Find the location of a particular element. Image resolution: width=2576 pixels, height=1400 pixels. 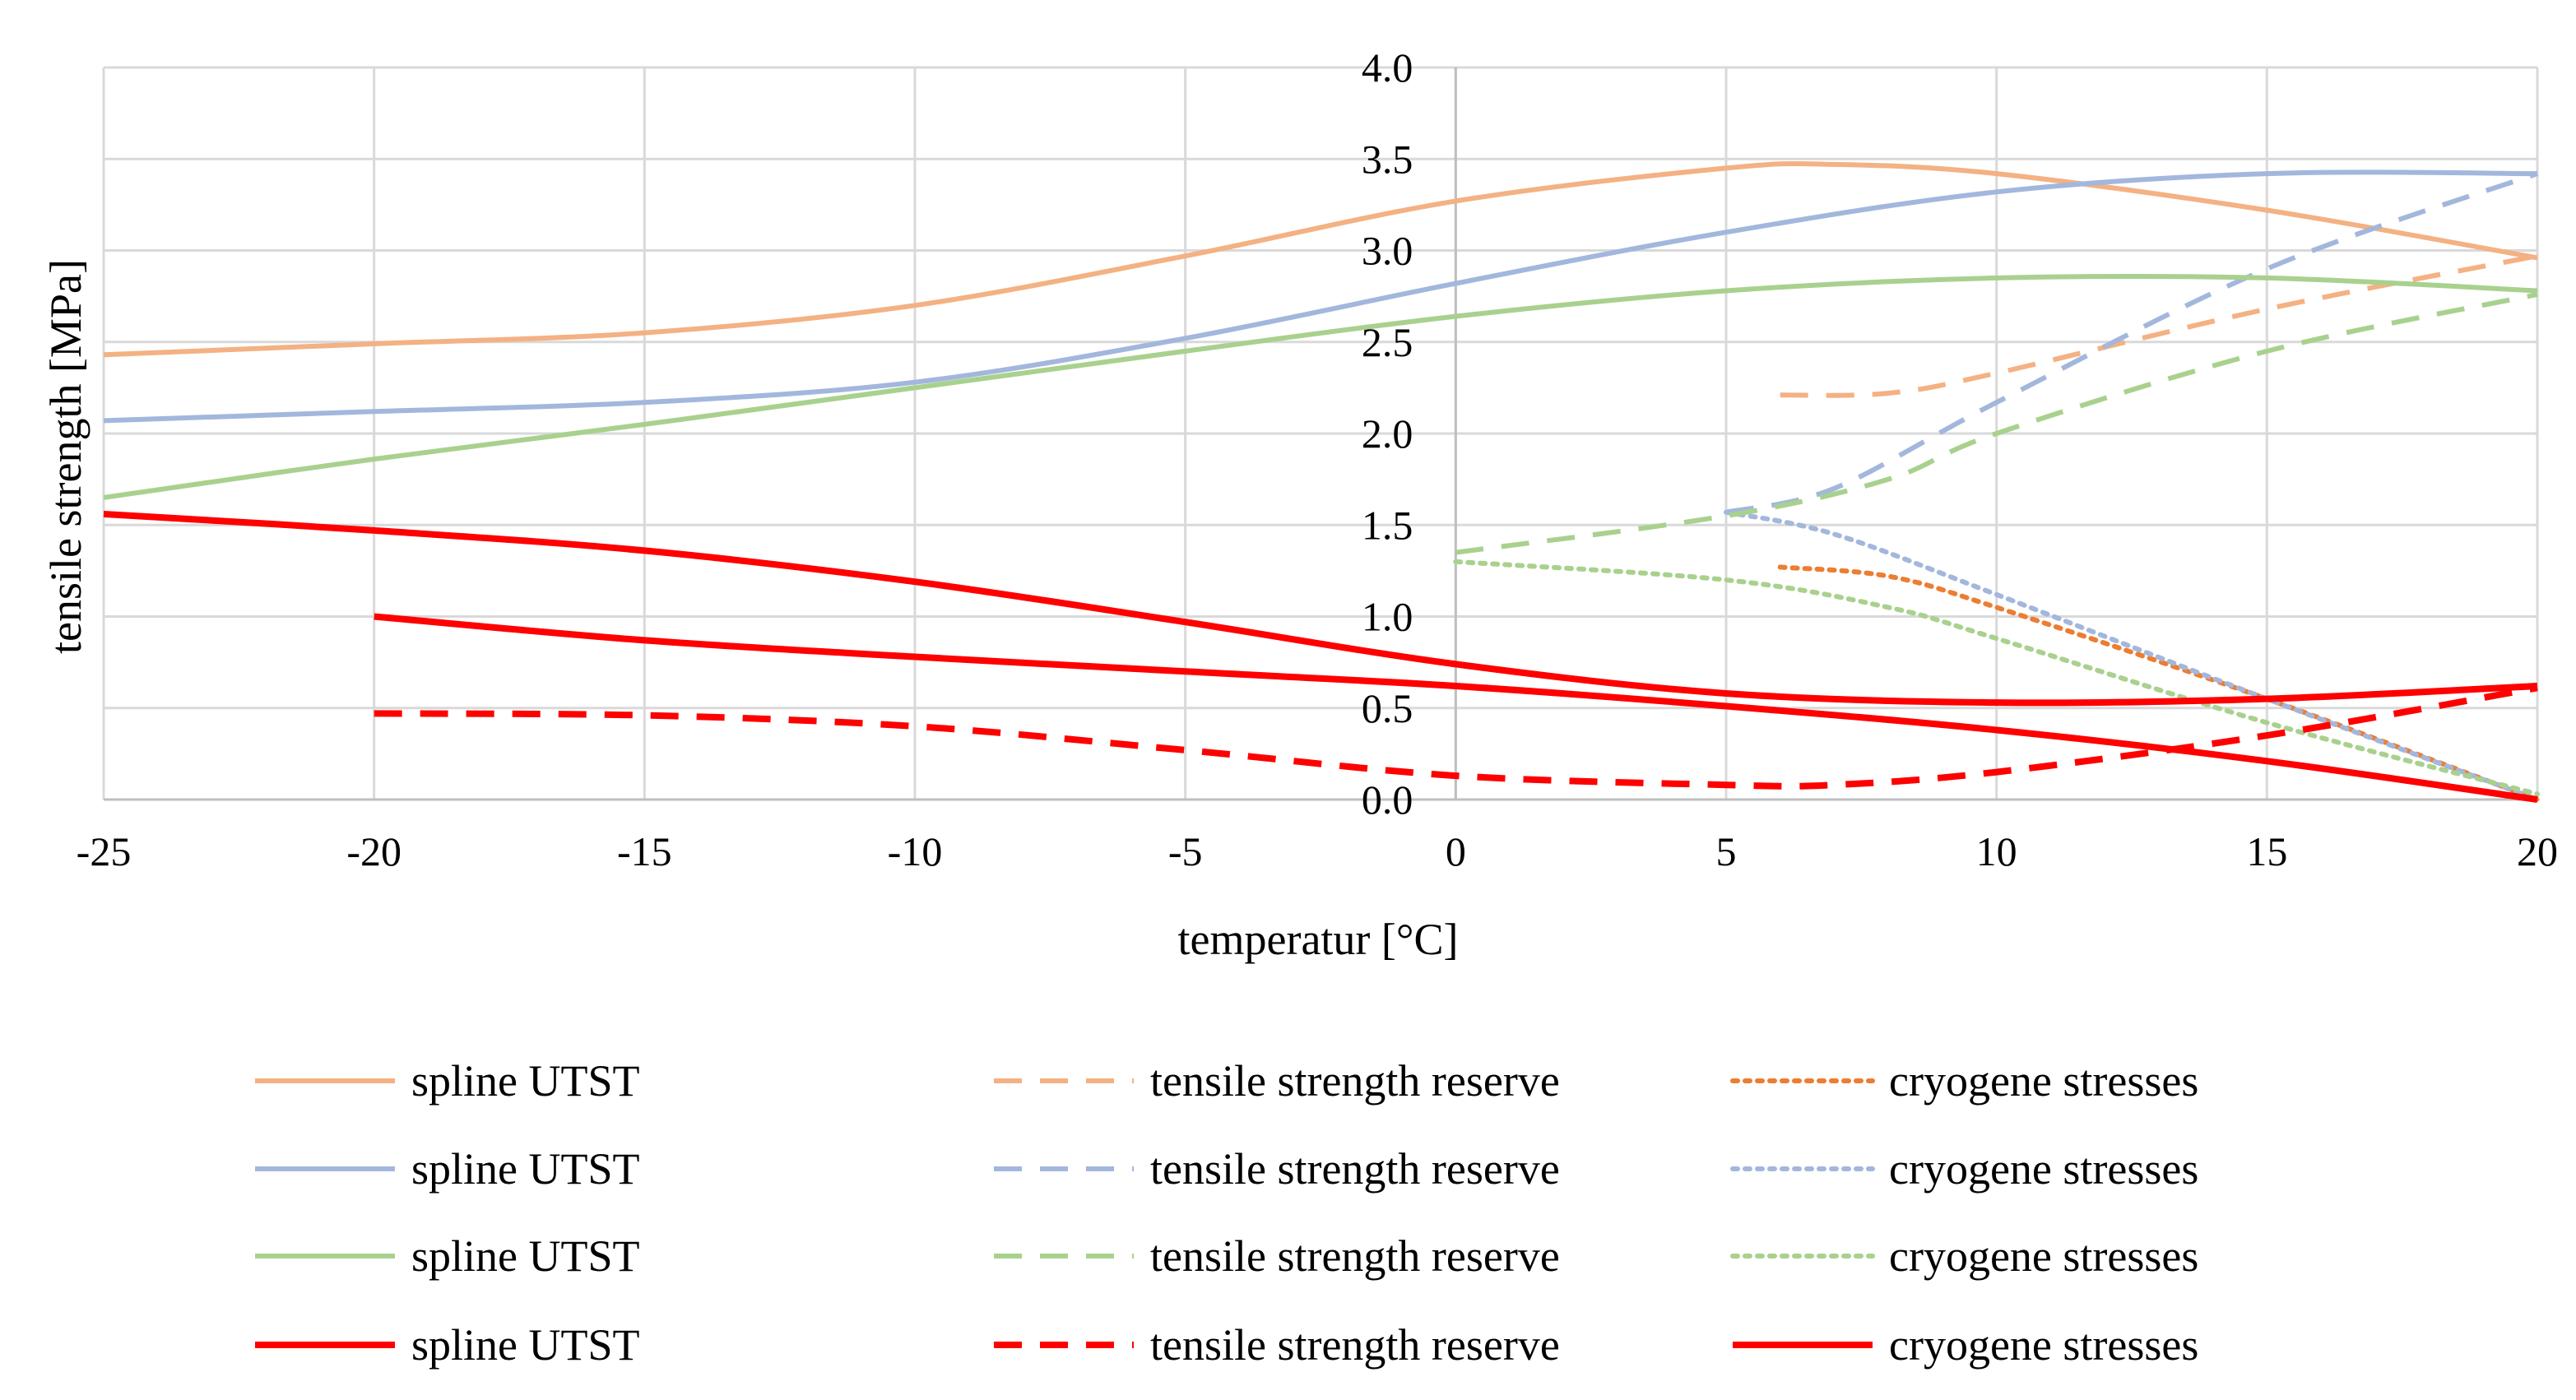

y-tick-label: 0.5 is located at coordinates (1387, 708).